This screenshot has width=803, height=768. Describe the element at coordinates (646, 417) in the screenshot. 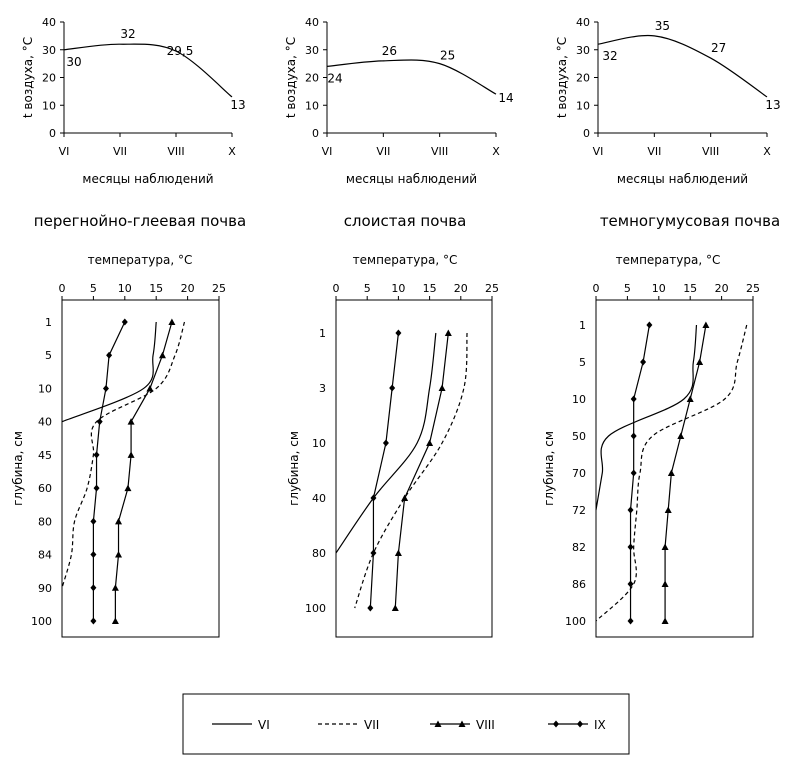

I see `series-VI` at that location.